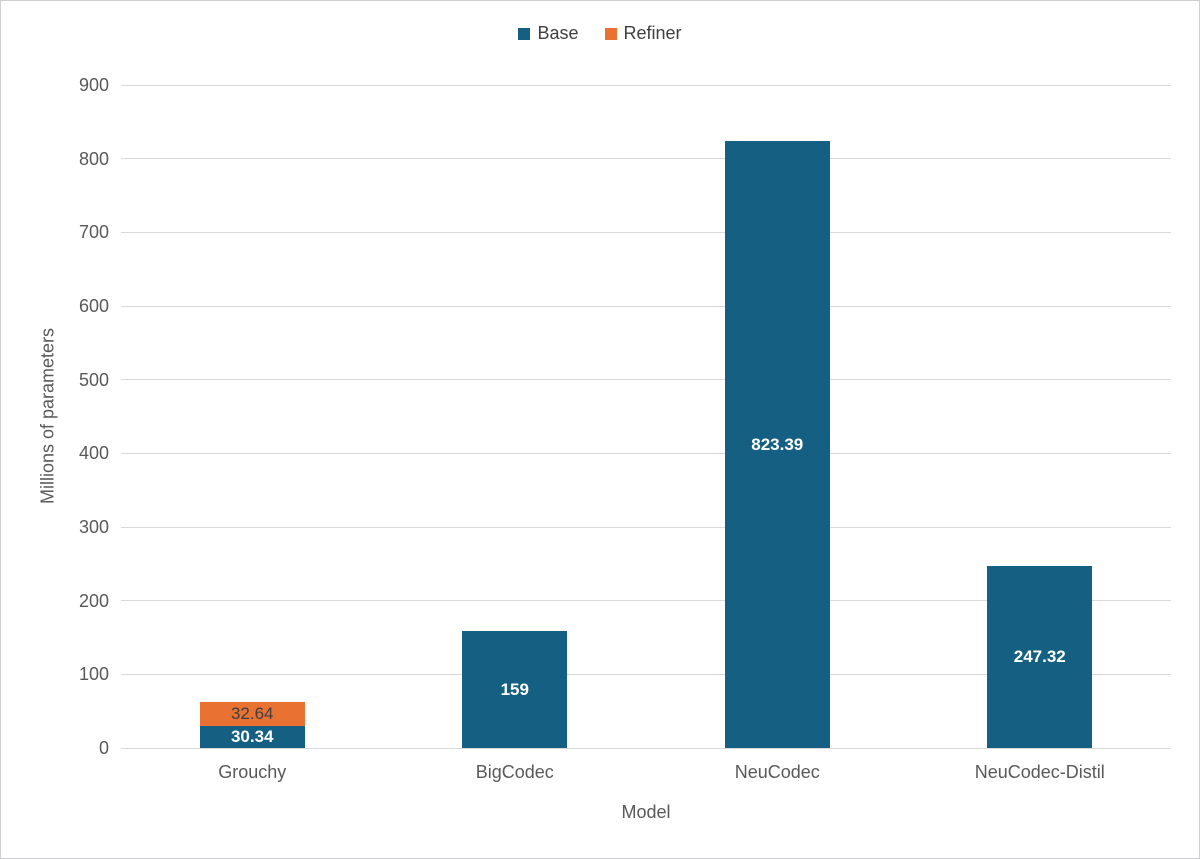 Image resolution: width=1200 pixels, height=859 pixels. Describe the element at coordinates (93, 306) in the screenshot. I see `y-tick-label: 600` at that location.